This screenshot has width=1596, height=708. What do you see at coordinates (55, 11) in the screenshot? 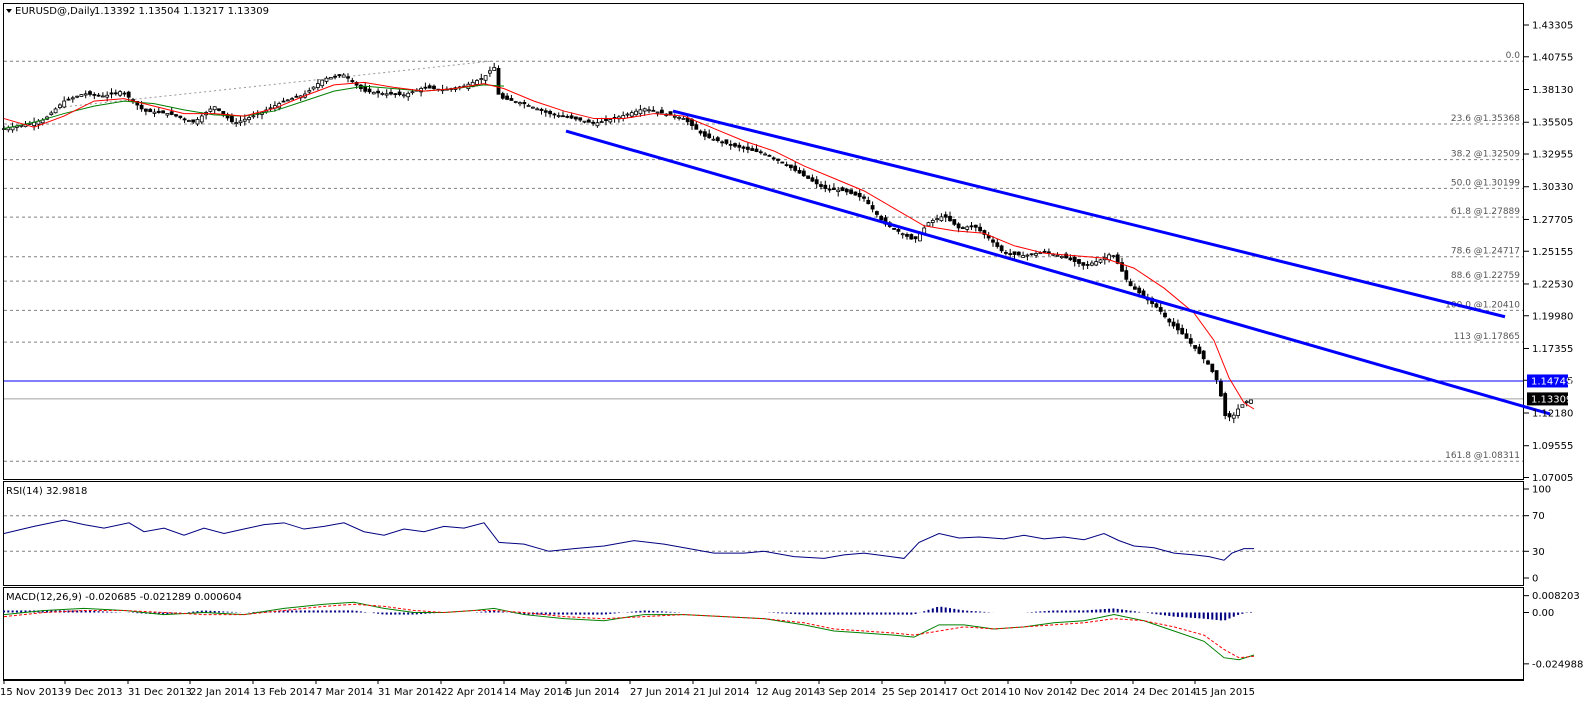
I see `symbol-label: EURUSD@,Daily` at bounding box center [55, 11].